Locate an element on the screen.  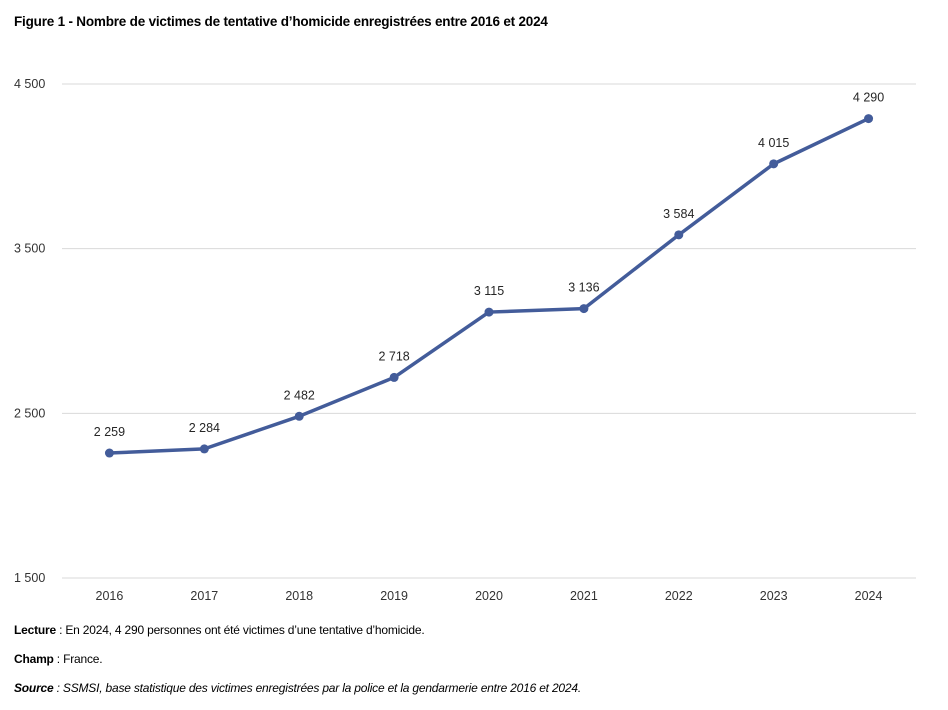
y-tick-label: 4 500 is located at coordinates (29, 84).